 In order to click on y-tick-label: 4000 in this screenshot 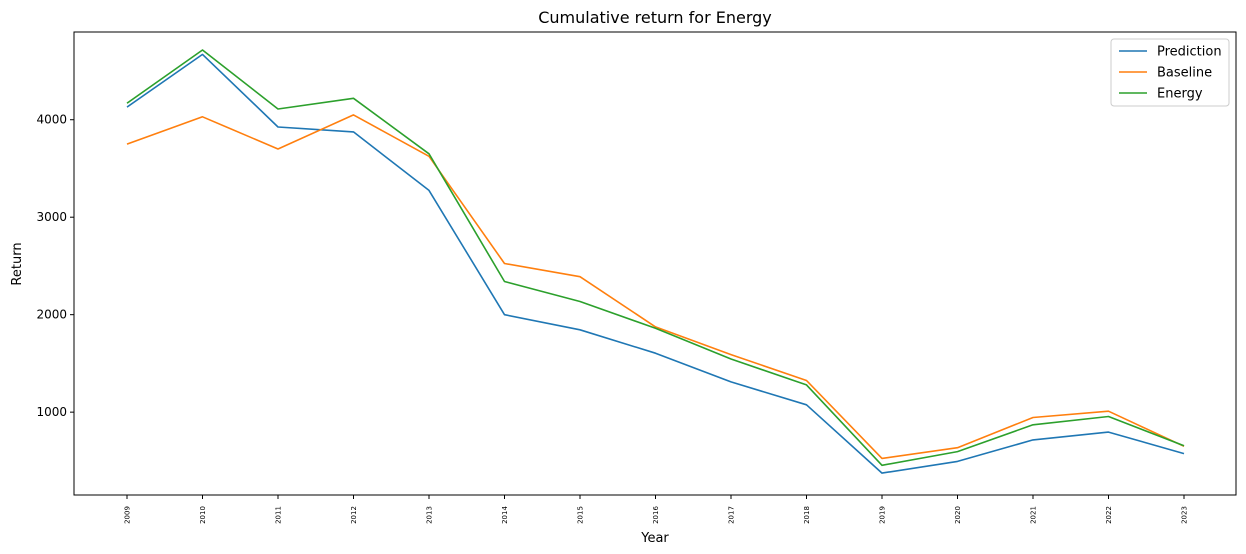, I will do `click(51, 120)`.